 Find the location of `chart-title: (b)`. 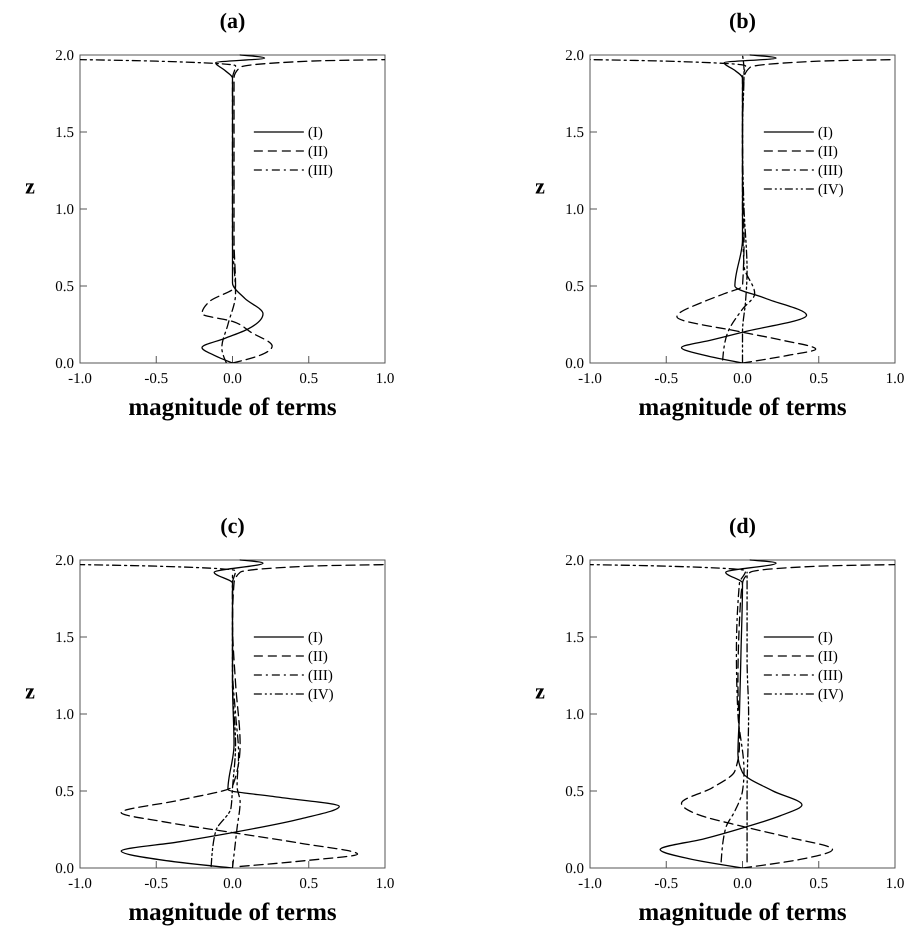

chart-title: (b) is located at coordinates (742, 20).